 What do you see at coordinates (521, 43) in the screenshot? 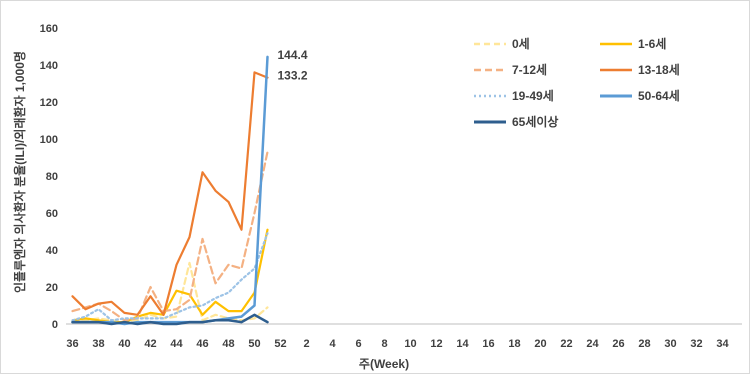
I see `legend-label: 0세` at bounding box center [521, 43].